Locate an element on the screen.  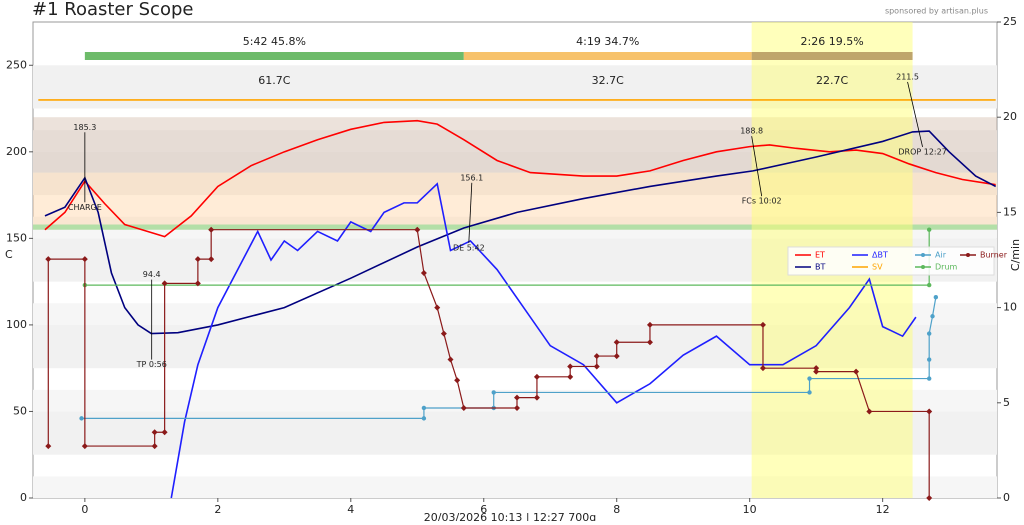
phase-temp: 61.7C is located at coordinates (274, 80).